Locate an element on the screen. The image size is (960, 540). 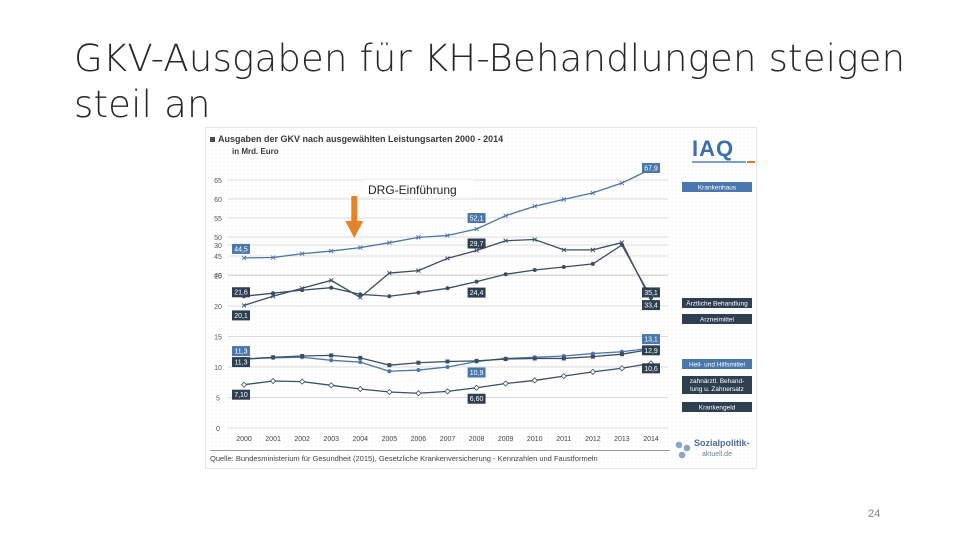
x-tick-label: 2010 is located at coordinates (535, 439).